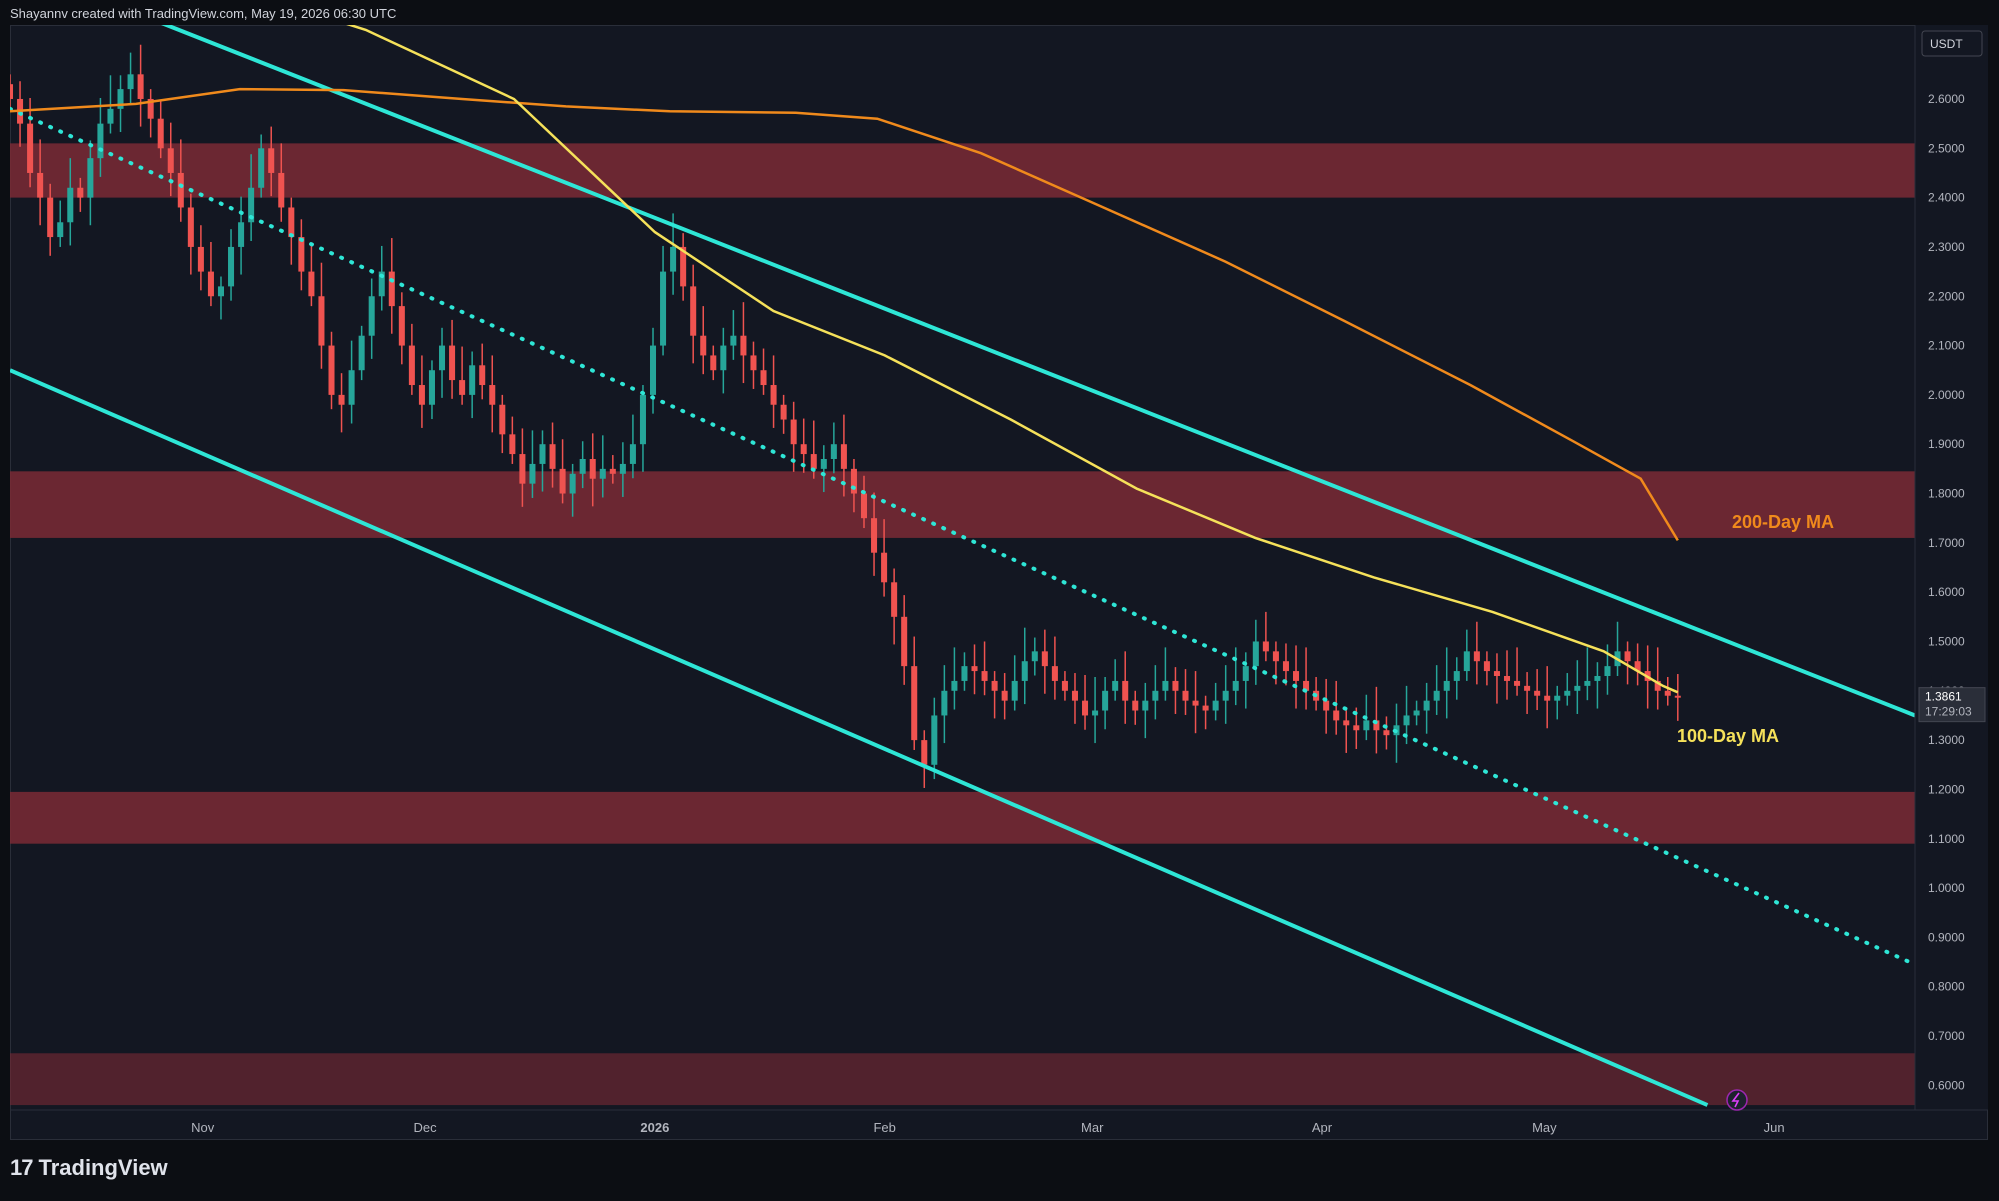  What do you see at coordinates (1946, 888) in the screenshot?
I see `price-tick-label: 1.0000` at bounding box center [1946, 888].